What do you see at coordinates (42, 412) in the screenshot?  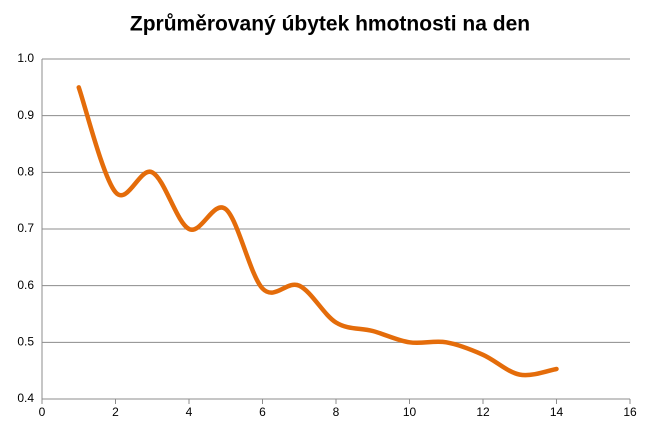 I see `x-tick-label: 0` at bounding box center [42, 412].